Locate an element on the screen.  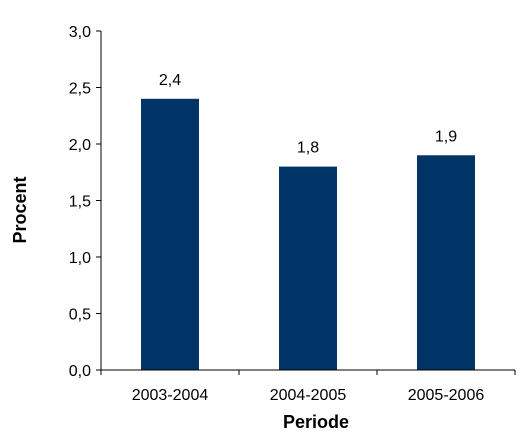
data-label: 2,4 is located at coordinates (170, 80).